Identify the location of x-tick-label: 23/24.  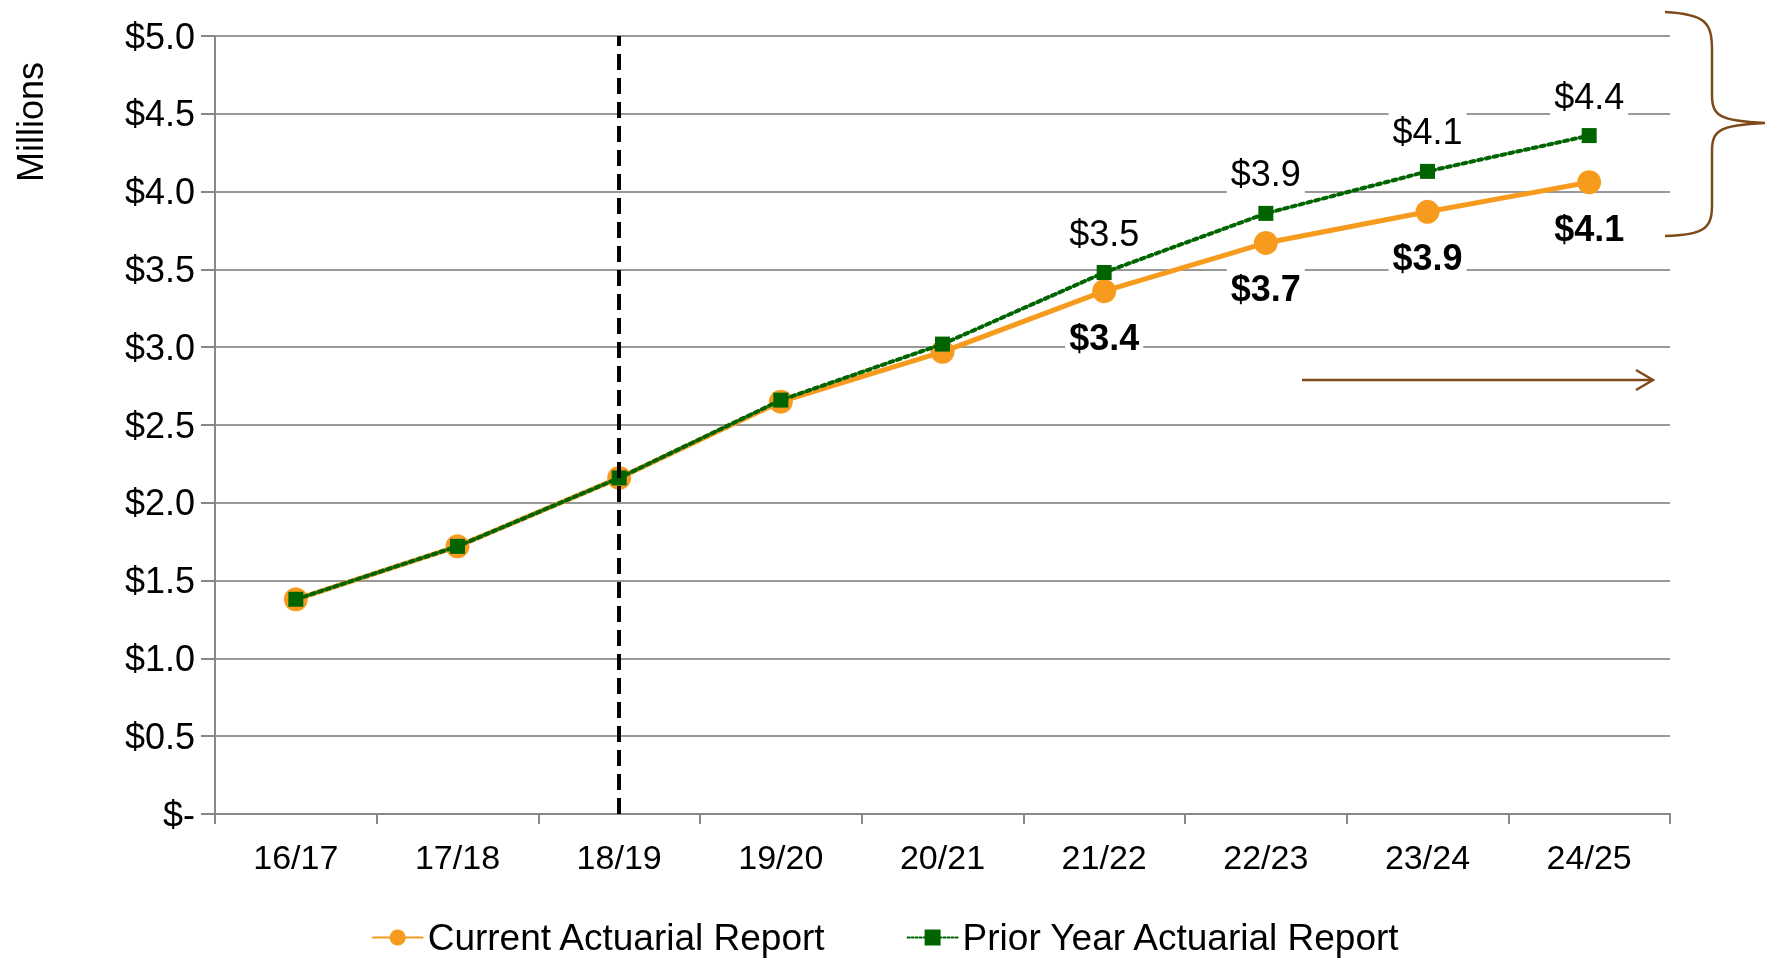
(1427, 857).